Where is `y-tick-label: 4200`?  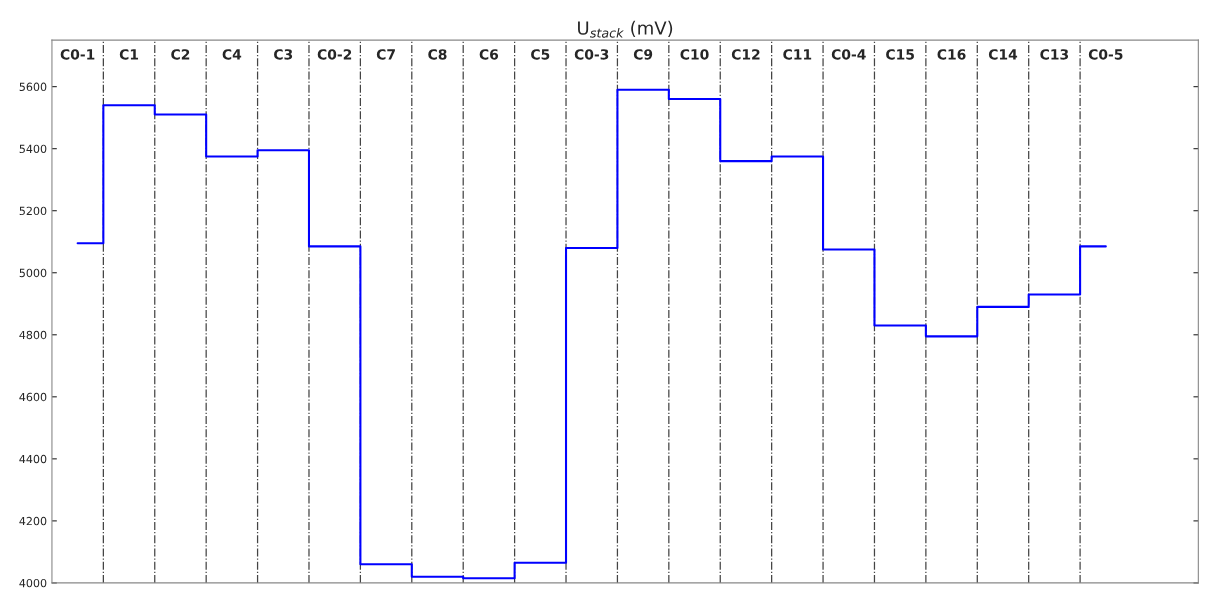
y-tick-label: 4200 is located at coordinates (33, 521).